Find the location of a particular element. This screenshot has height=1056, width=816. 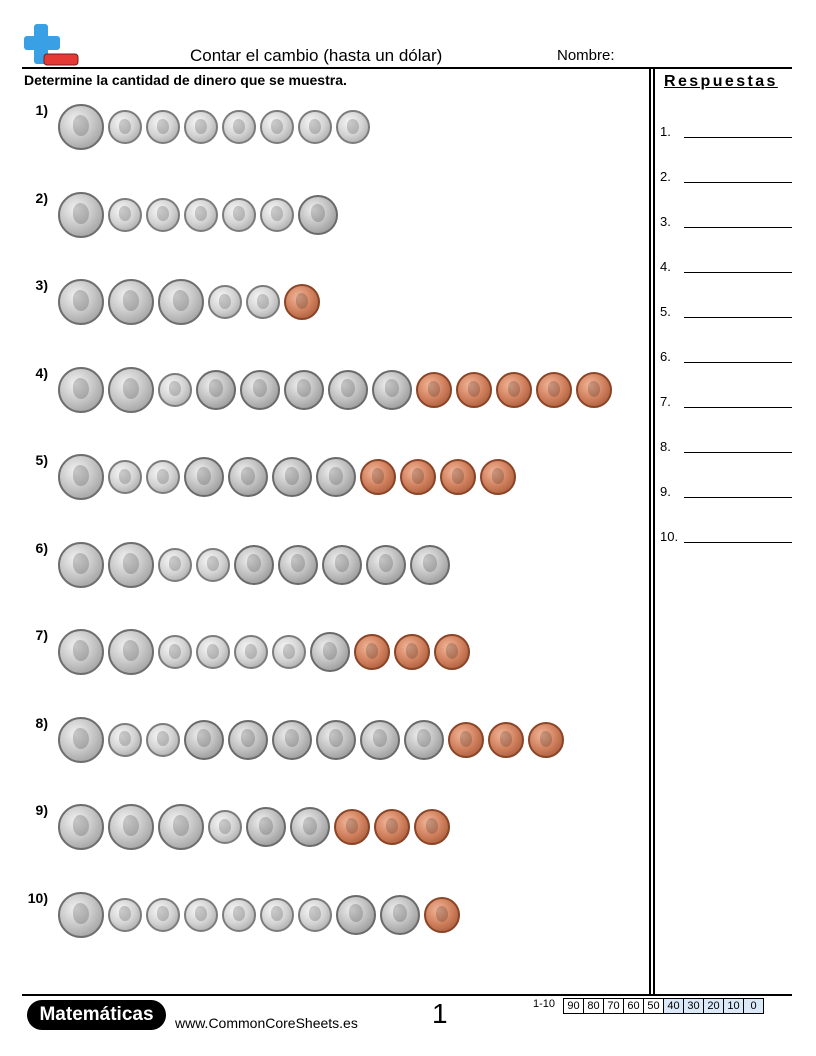

column-divider is located at coordinates (650, 531).